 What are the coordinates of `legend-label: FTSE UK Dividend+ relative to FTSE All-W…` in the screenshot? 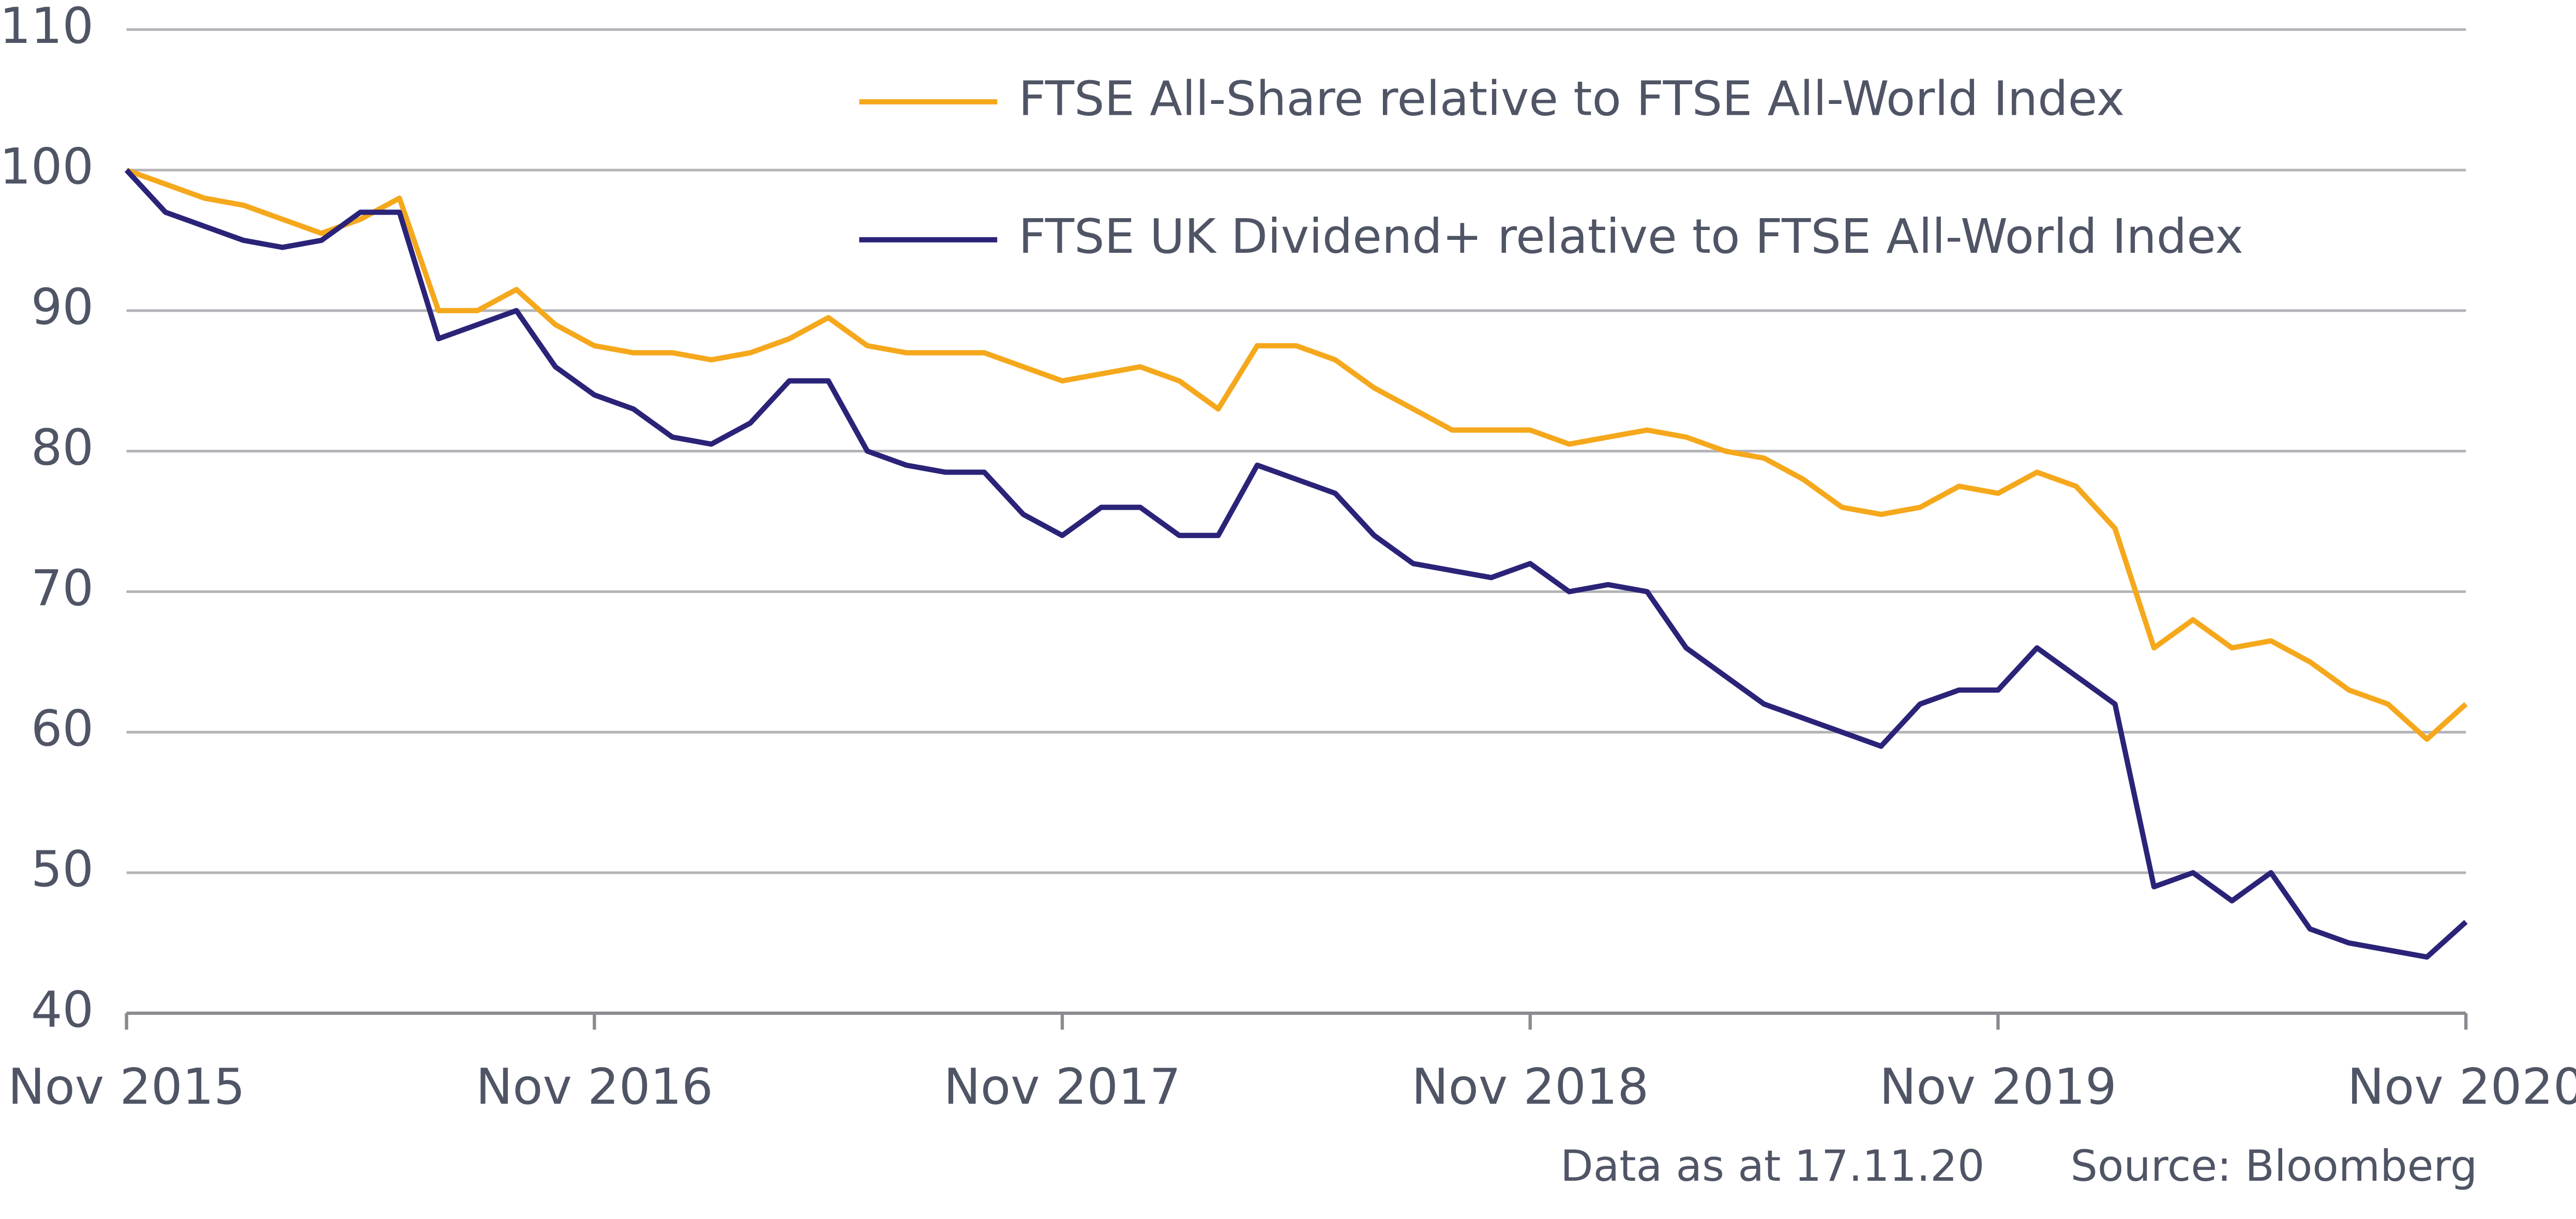 It's located at (1631, 236).